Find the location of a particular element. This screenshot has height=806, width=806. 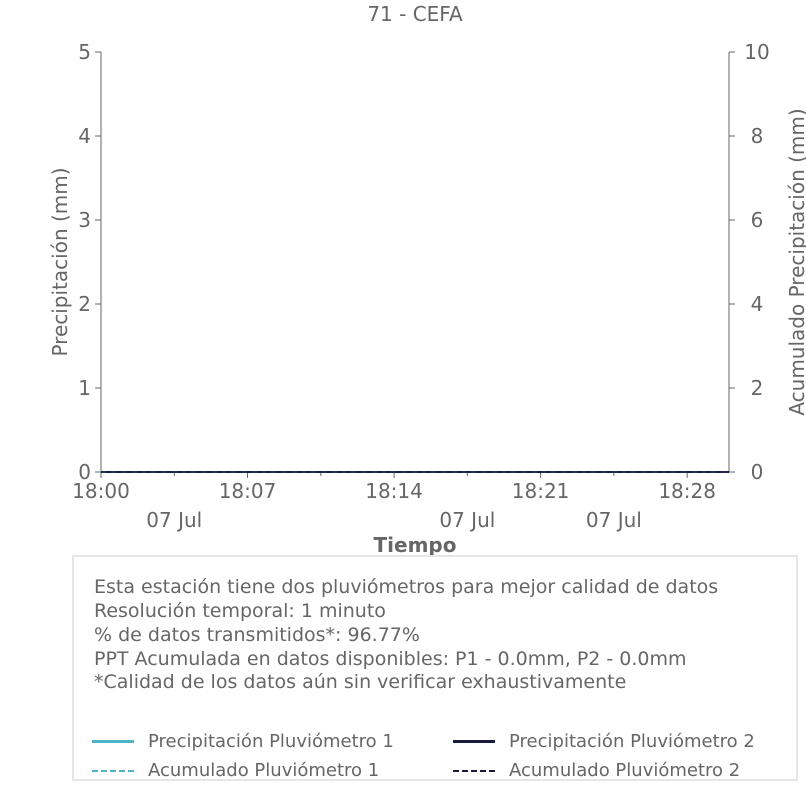

y-tick-label: 5 is located at coordinates (84, 52).